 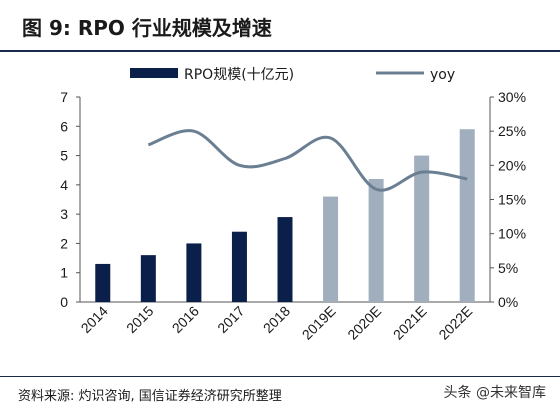 I want to click on left-tick-label: 1, so click(x=64, y=273).